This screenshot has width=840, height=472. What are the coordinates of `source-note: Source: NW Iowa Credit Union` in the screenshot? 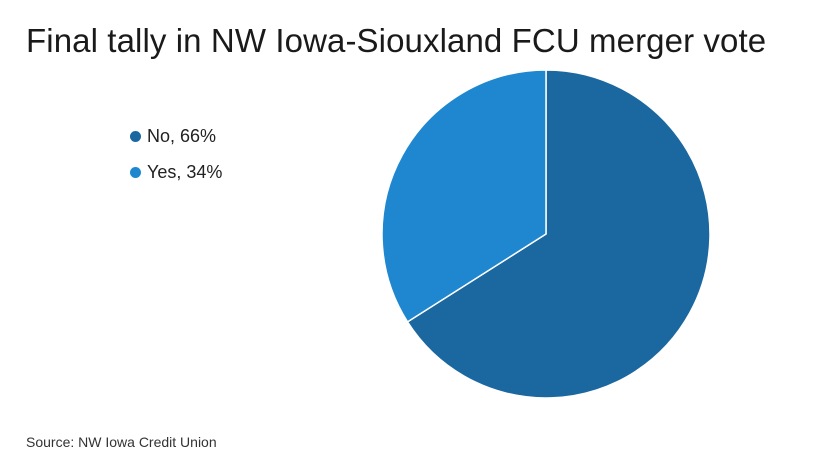 It's located at (121, 442).